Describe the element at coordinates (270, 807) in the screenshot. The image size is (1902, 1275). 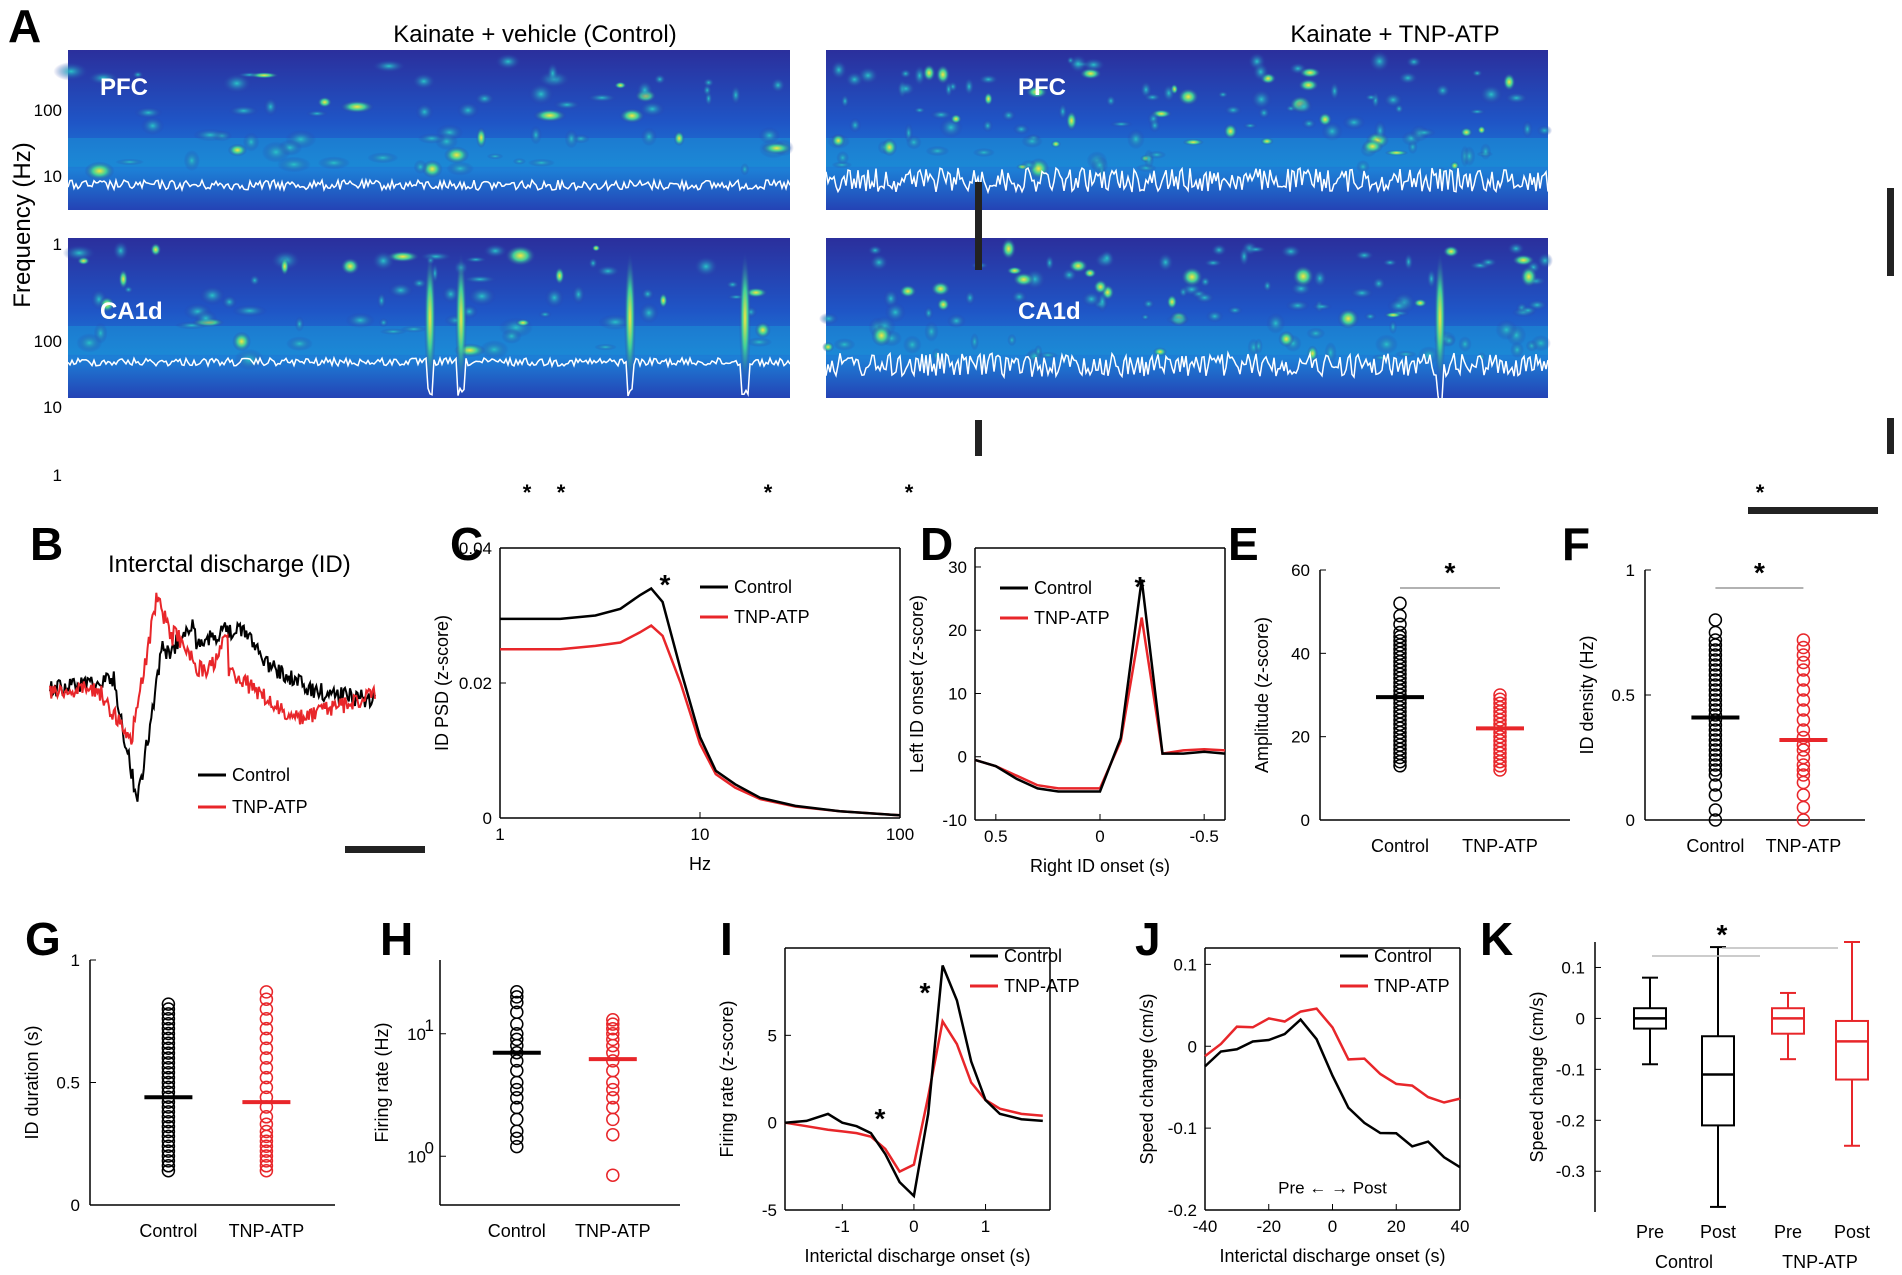
I see `legend-b-tnp: TNP-ATP` at that location.